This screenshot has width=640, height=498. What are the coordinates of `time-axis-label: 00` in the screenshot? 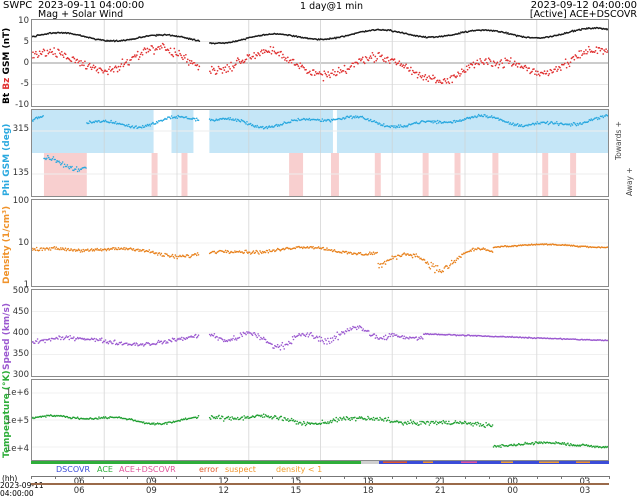 It's located at (513, 482).